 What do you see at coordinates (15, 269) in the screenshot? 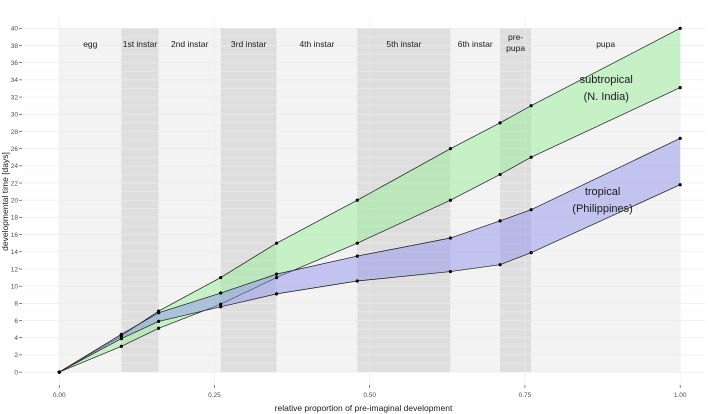
I see `y-tick-label: 12` at bounding box center [15, 269].